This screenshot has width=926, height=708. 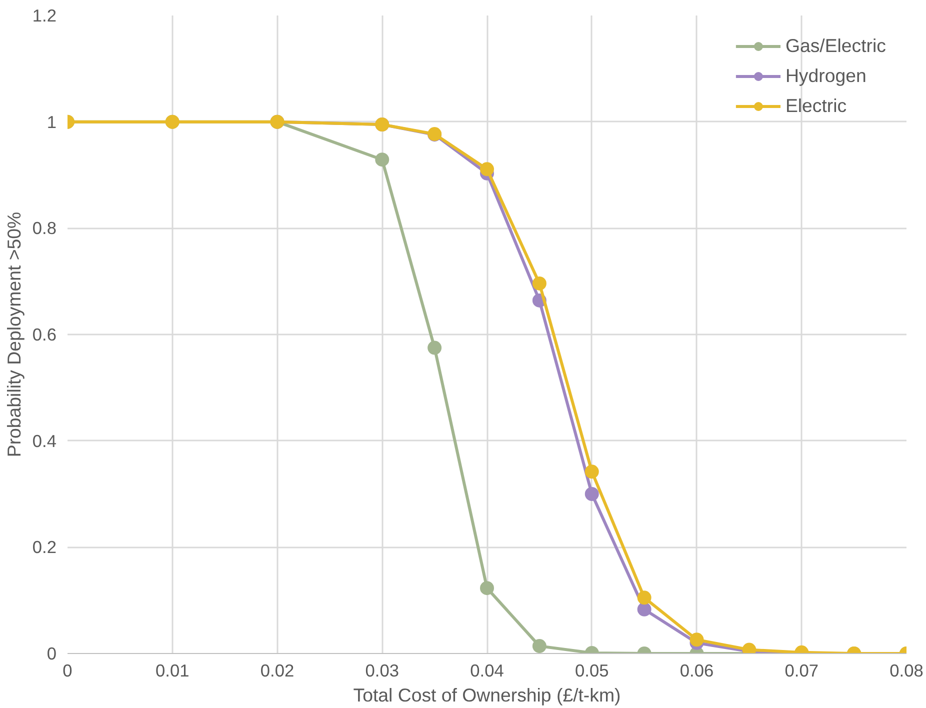 What do you see at coordinates (44, 16) in the screenshot?
I see `y-tick-label: 1.2` at bounding box center [44, 16].